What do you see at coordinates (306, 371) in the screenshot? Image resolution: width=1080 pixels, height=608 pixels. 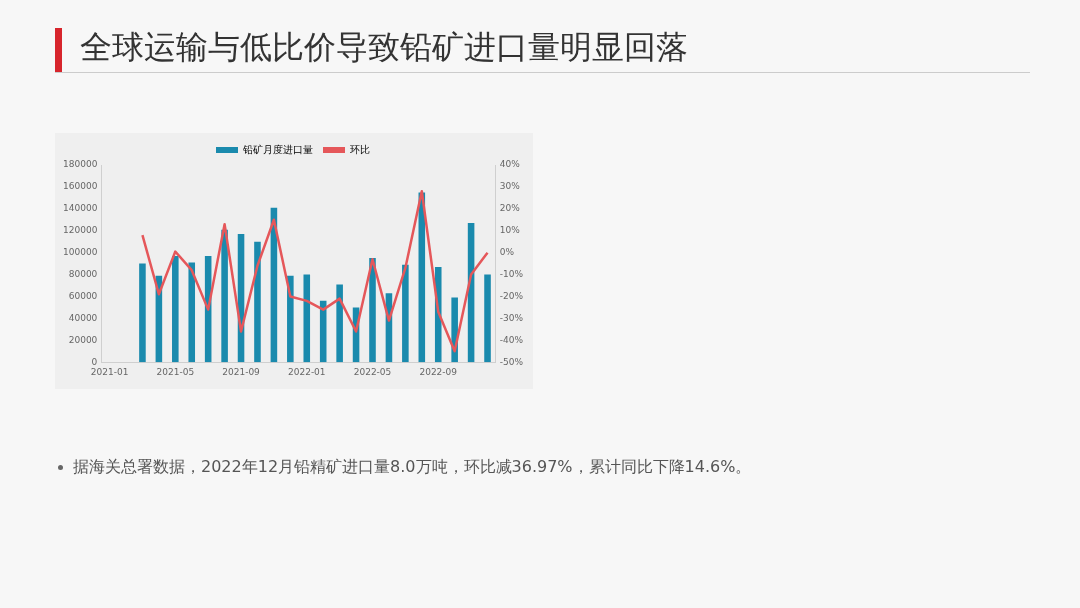 I see `x-tick-label: 2022-01` at bounding box center [306, 371].